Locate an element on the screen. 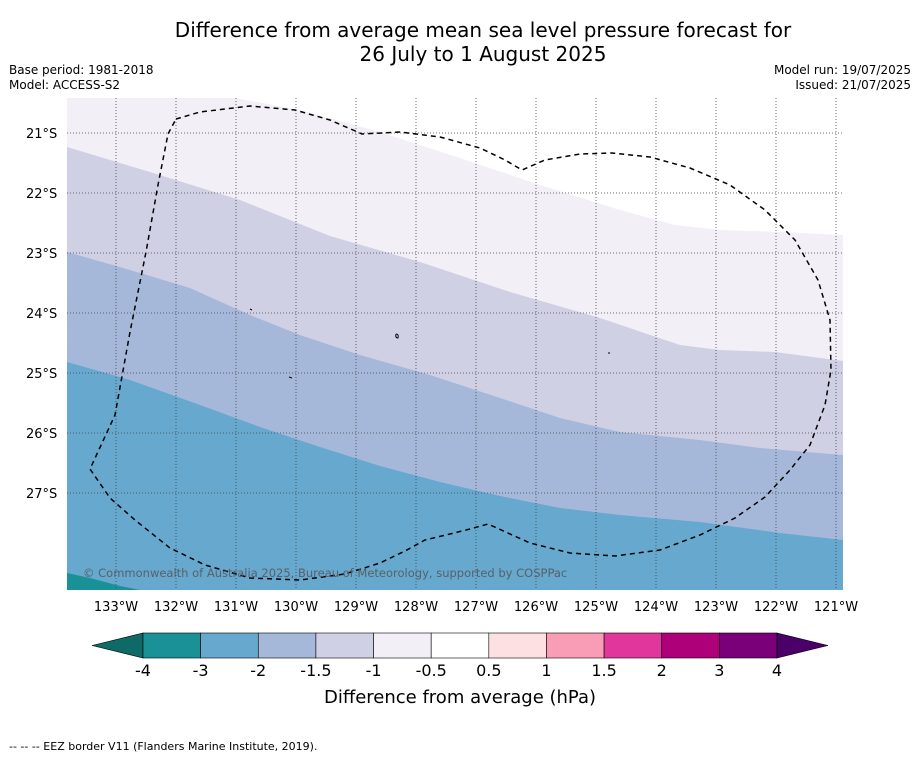 The height and width of the screenshot is (758, 919). colorbar-tick: 4 is located at coordinates (777, 670).